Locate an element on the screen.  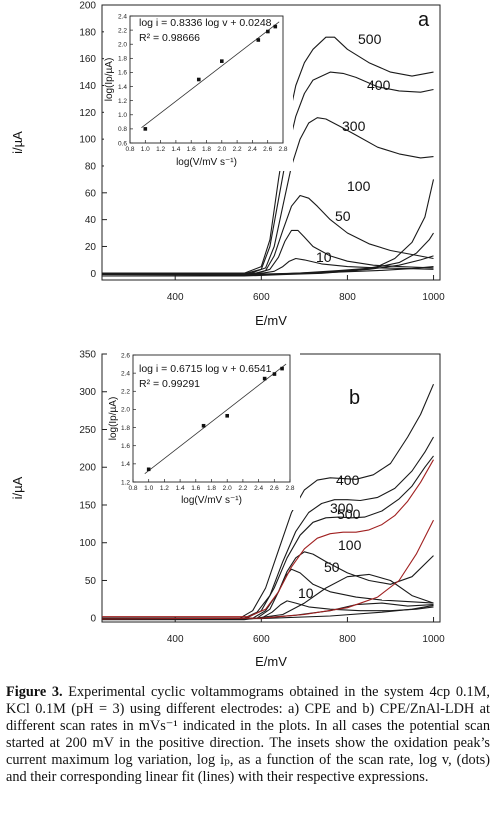
inset-equation: log i = 0.6715 log v + 0.6541 is located at coordinates (205, 369).